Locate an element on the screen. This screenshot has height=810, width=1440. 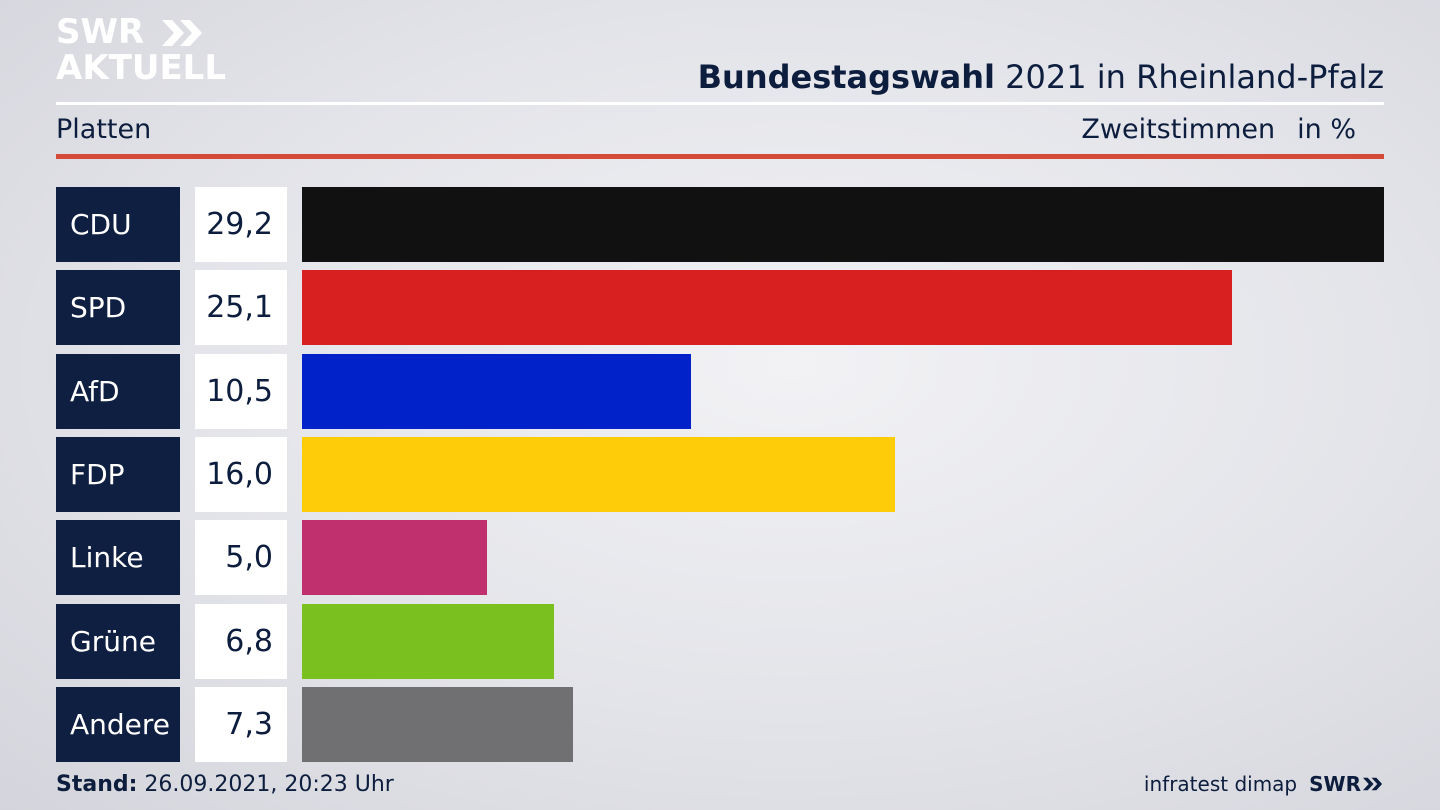
page-title: Bundestagswahl 2021 in Rheinland-Pfalz is located at coordinates (1041, 77).